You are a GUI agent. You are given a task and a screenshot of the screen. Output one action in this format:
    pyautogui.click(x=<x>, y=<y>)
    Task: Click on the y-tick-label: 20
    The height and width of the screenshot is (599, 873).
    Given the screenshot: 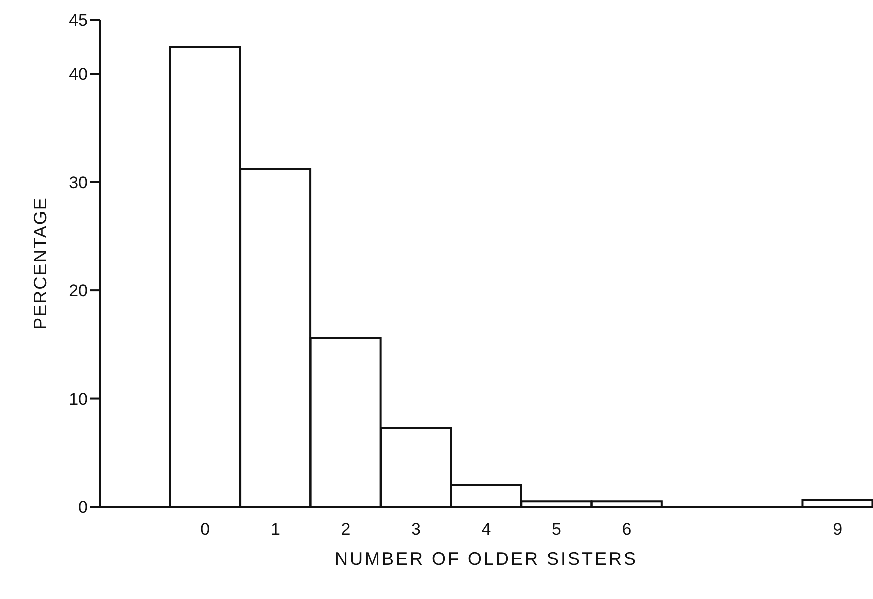 What is the action you would take?
    pyautogui.click(x=78, y=291)
    